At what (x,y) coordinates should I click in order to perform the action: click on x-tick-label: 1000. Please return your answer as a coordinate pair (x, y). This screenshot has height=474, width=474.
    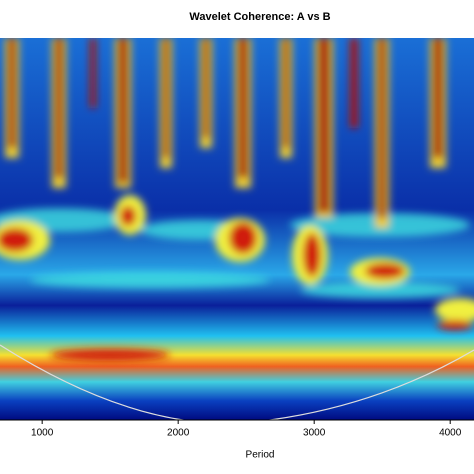
    Looking at the image, I should click on (42, 433).